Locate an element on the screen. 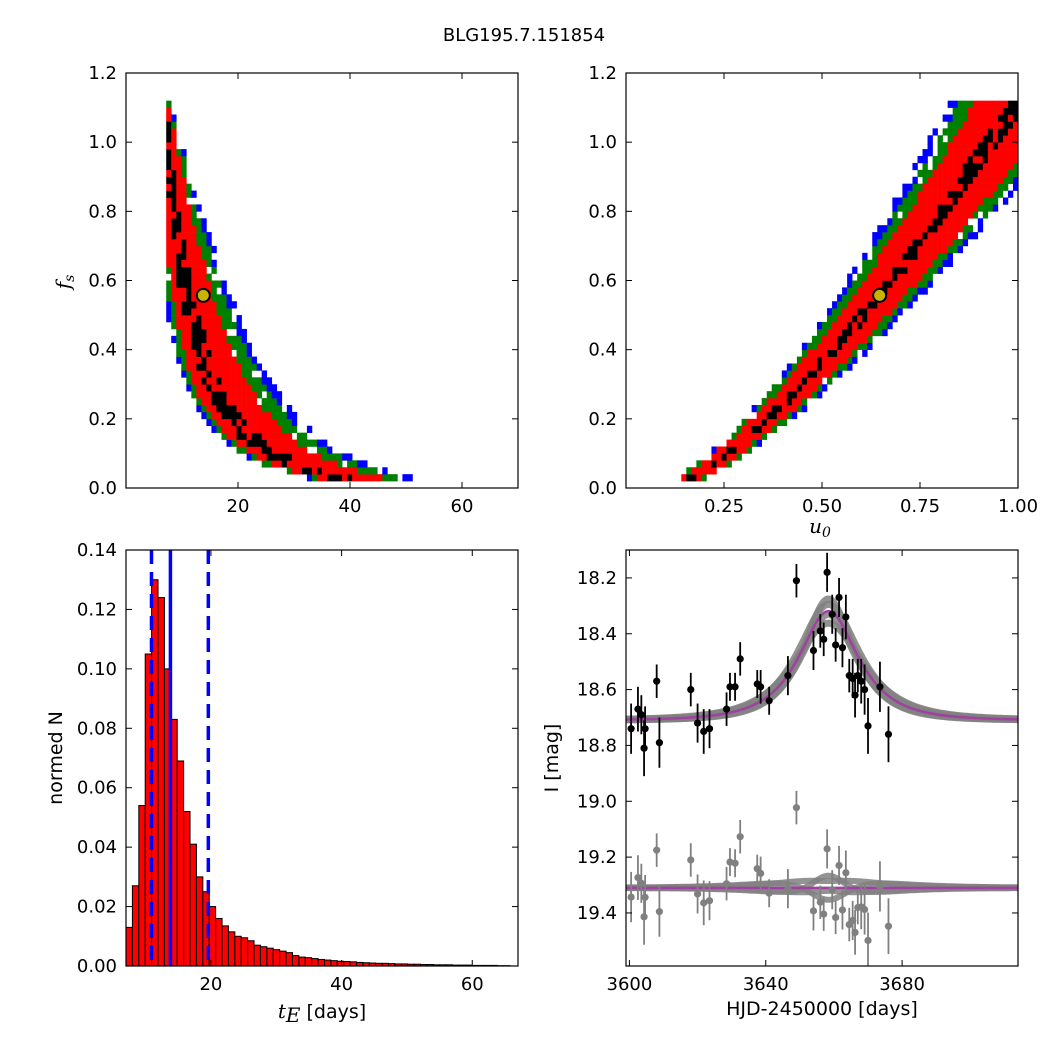 Image resolution: width=1050 pixels, height=1050 pixels. y-tick-label: 18.8 is located at coordinates (597, 745).